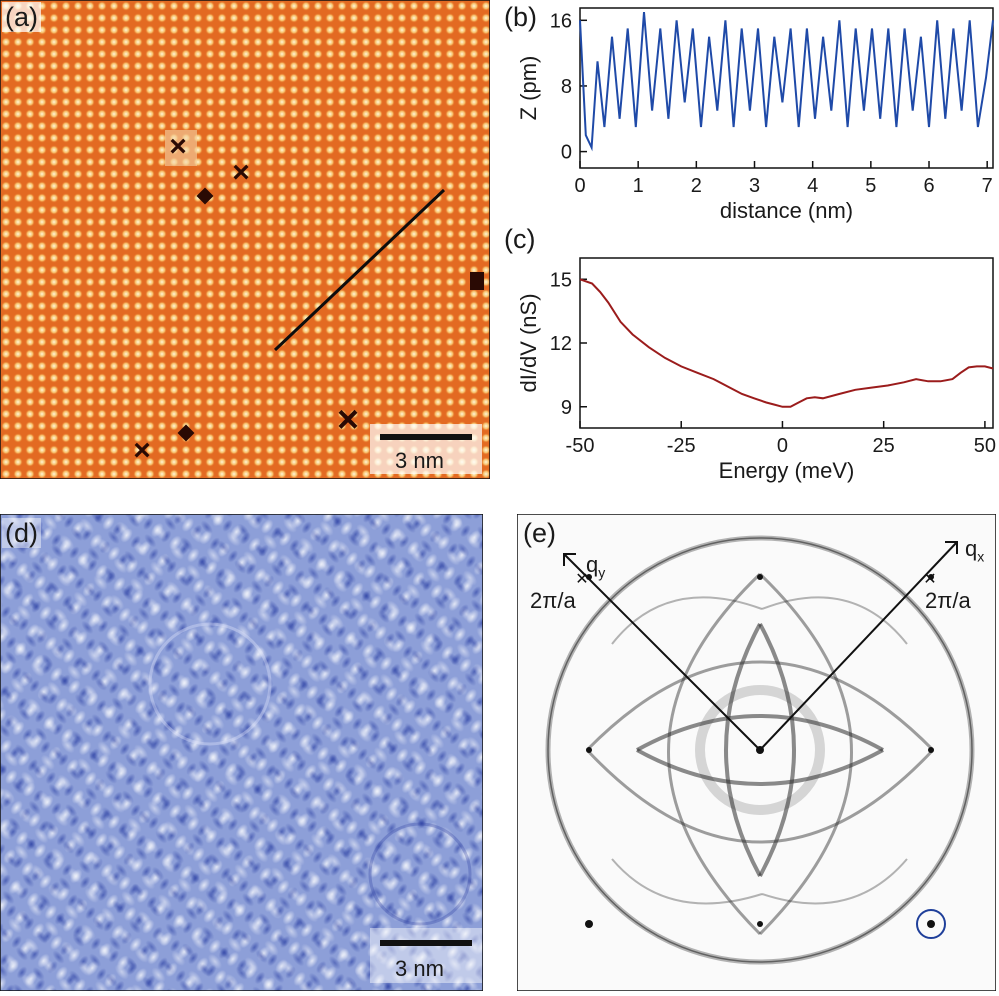  I want to click on x-tick-label: 2, so click(696, 186).